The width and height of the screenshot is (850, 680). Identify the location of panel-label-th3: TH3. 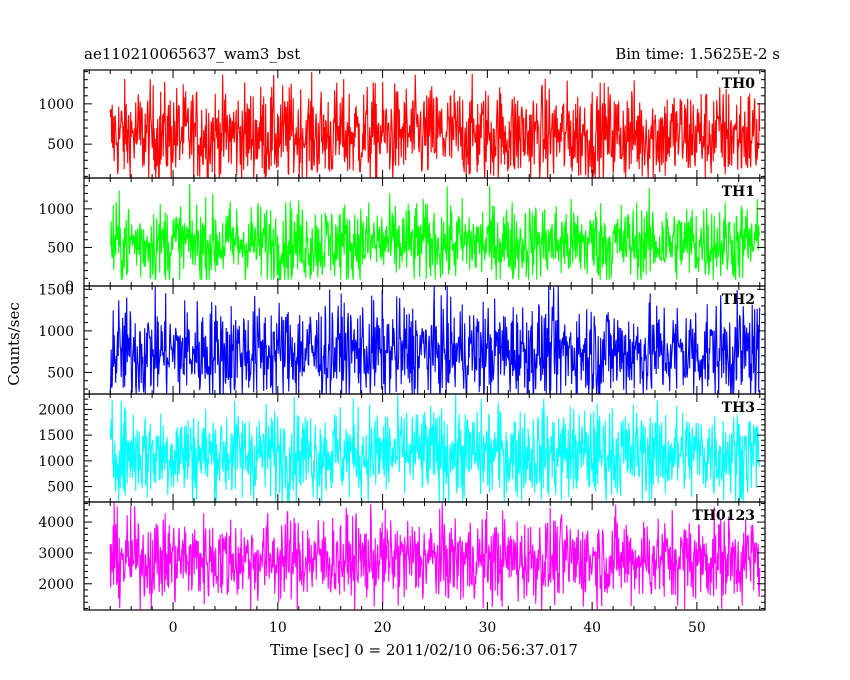
(738, 408).